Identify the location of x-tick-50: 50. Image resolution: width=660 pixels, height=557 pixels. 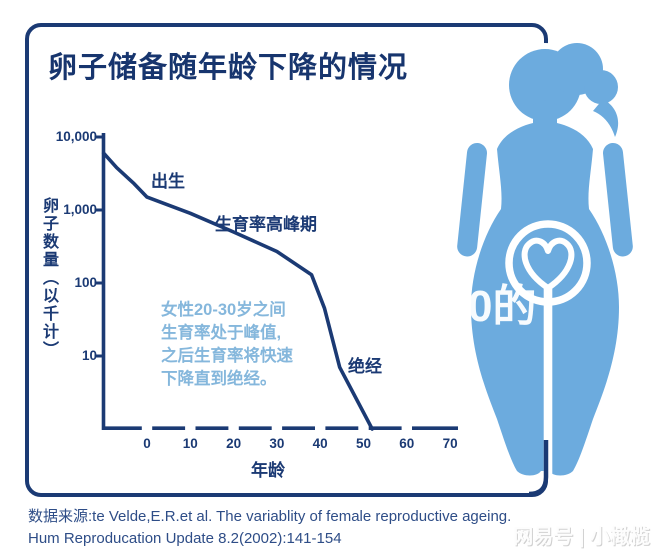
(363, 443).